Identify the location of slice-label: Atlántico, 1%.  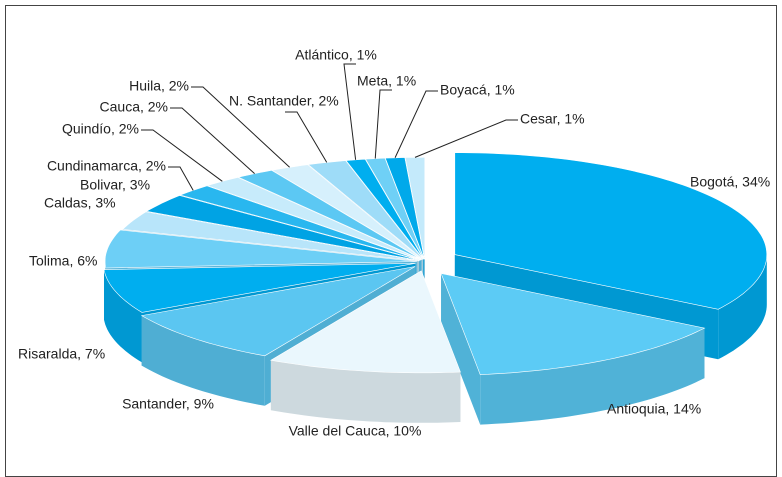
(336, 55).